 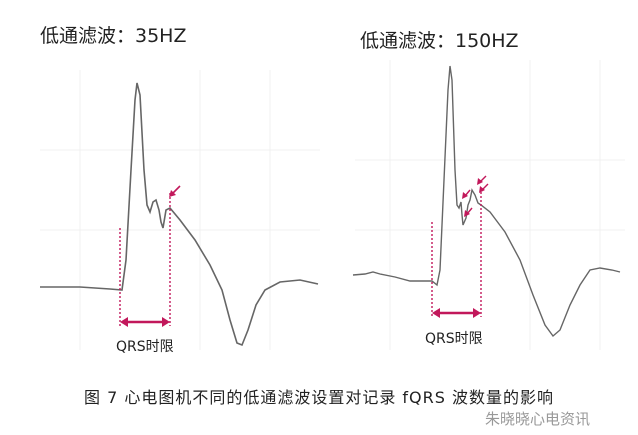 I want to click on qrs-label-35hz: QRS时限, so click(x=145, y=347).